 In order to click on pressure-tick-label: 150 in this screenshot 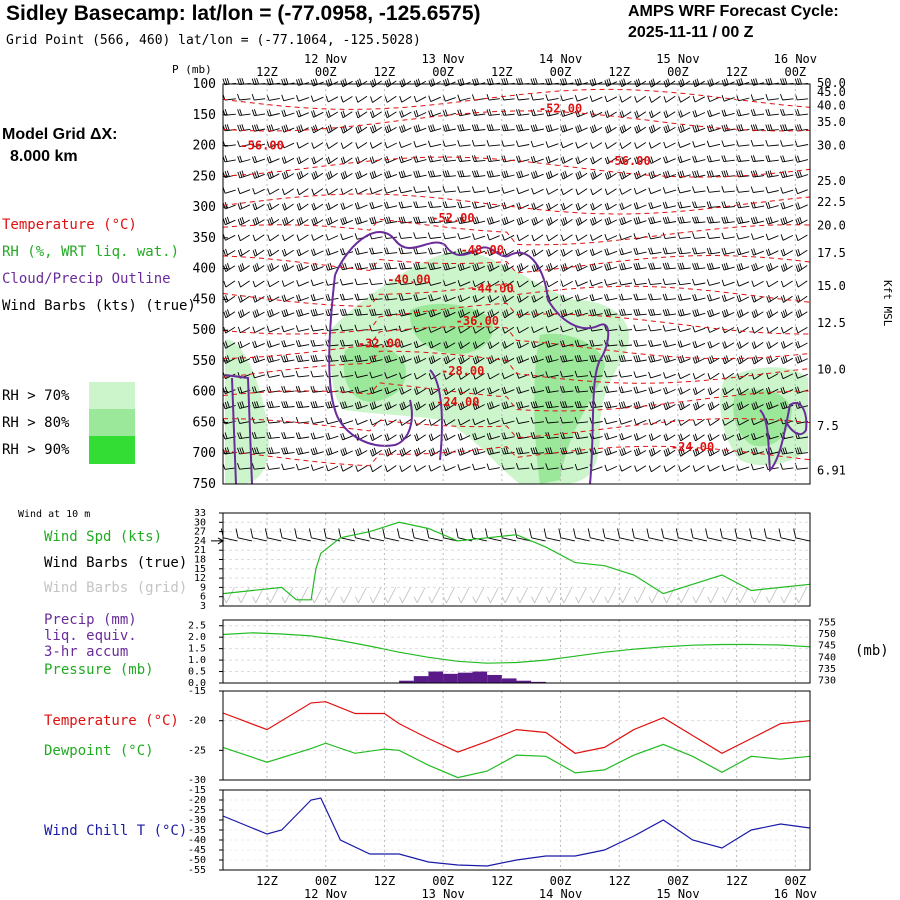, I will do `click(204, 115)`.